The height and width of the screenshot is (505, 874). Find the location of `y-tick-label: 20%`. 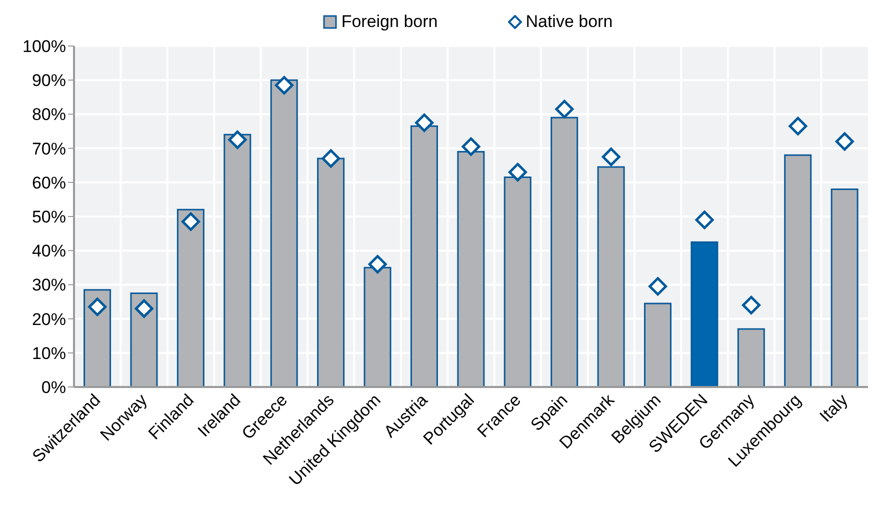

y-tick-label: 20% is located at coordinates (49, 319).